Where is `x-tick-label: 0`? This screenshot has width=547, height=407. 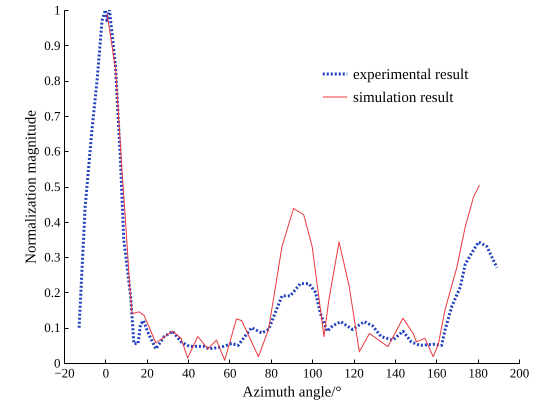
x-tick-label: 0 is located at coordinates (106, 373).